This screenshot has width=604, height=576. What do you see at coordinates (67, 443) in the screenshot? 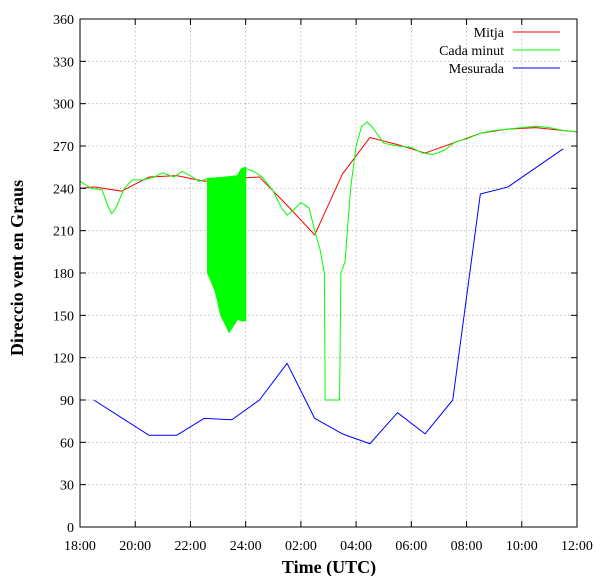
I see `y-tick-label: 60` at bounding box center [67, 443].